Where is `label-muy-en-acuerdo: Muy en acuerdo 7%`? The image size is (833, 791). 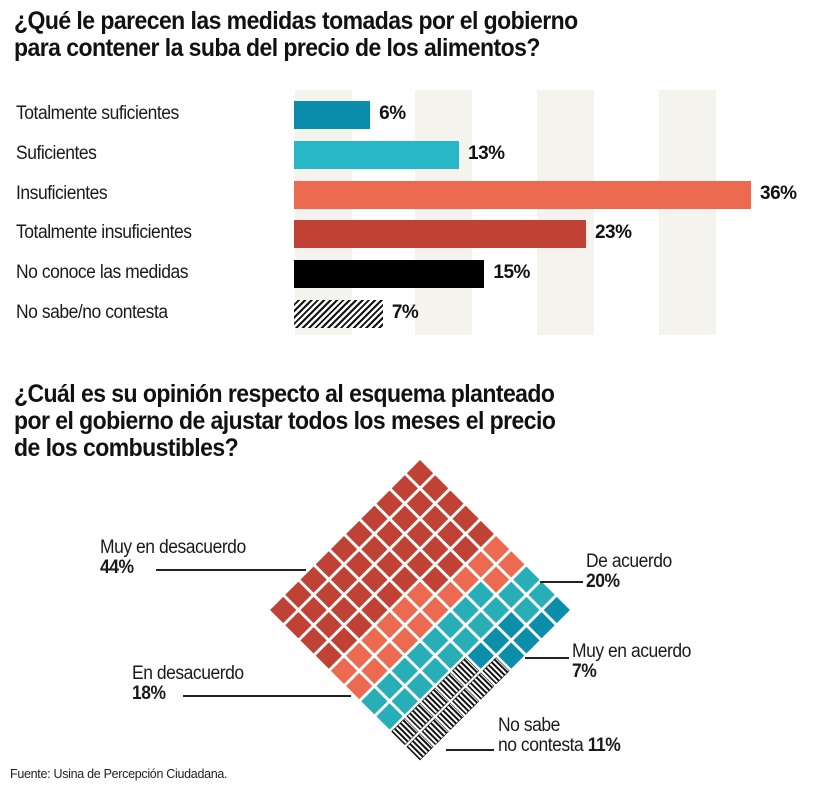
label-muy-en-acuerdo: Muy en acuerdo 7% is located at coordinates (631, 662).